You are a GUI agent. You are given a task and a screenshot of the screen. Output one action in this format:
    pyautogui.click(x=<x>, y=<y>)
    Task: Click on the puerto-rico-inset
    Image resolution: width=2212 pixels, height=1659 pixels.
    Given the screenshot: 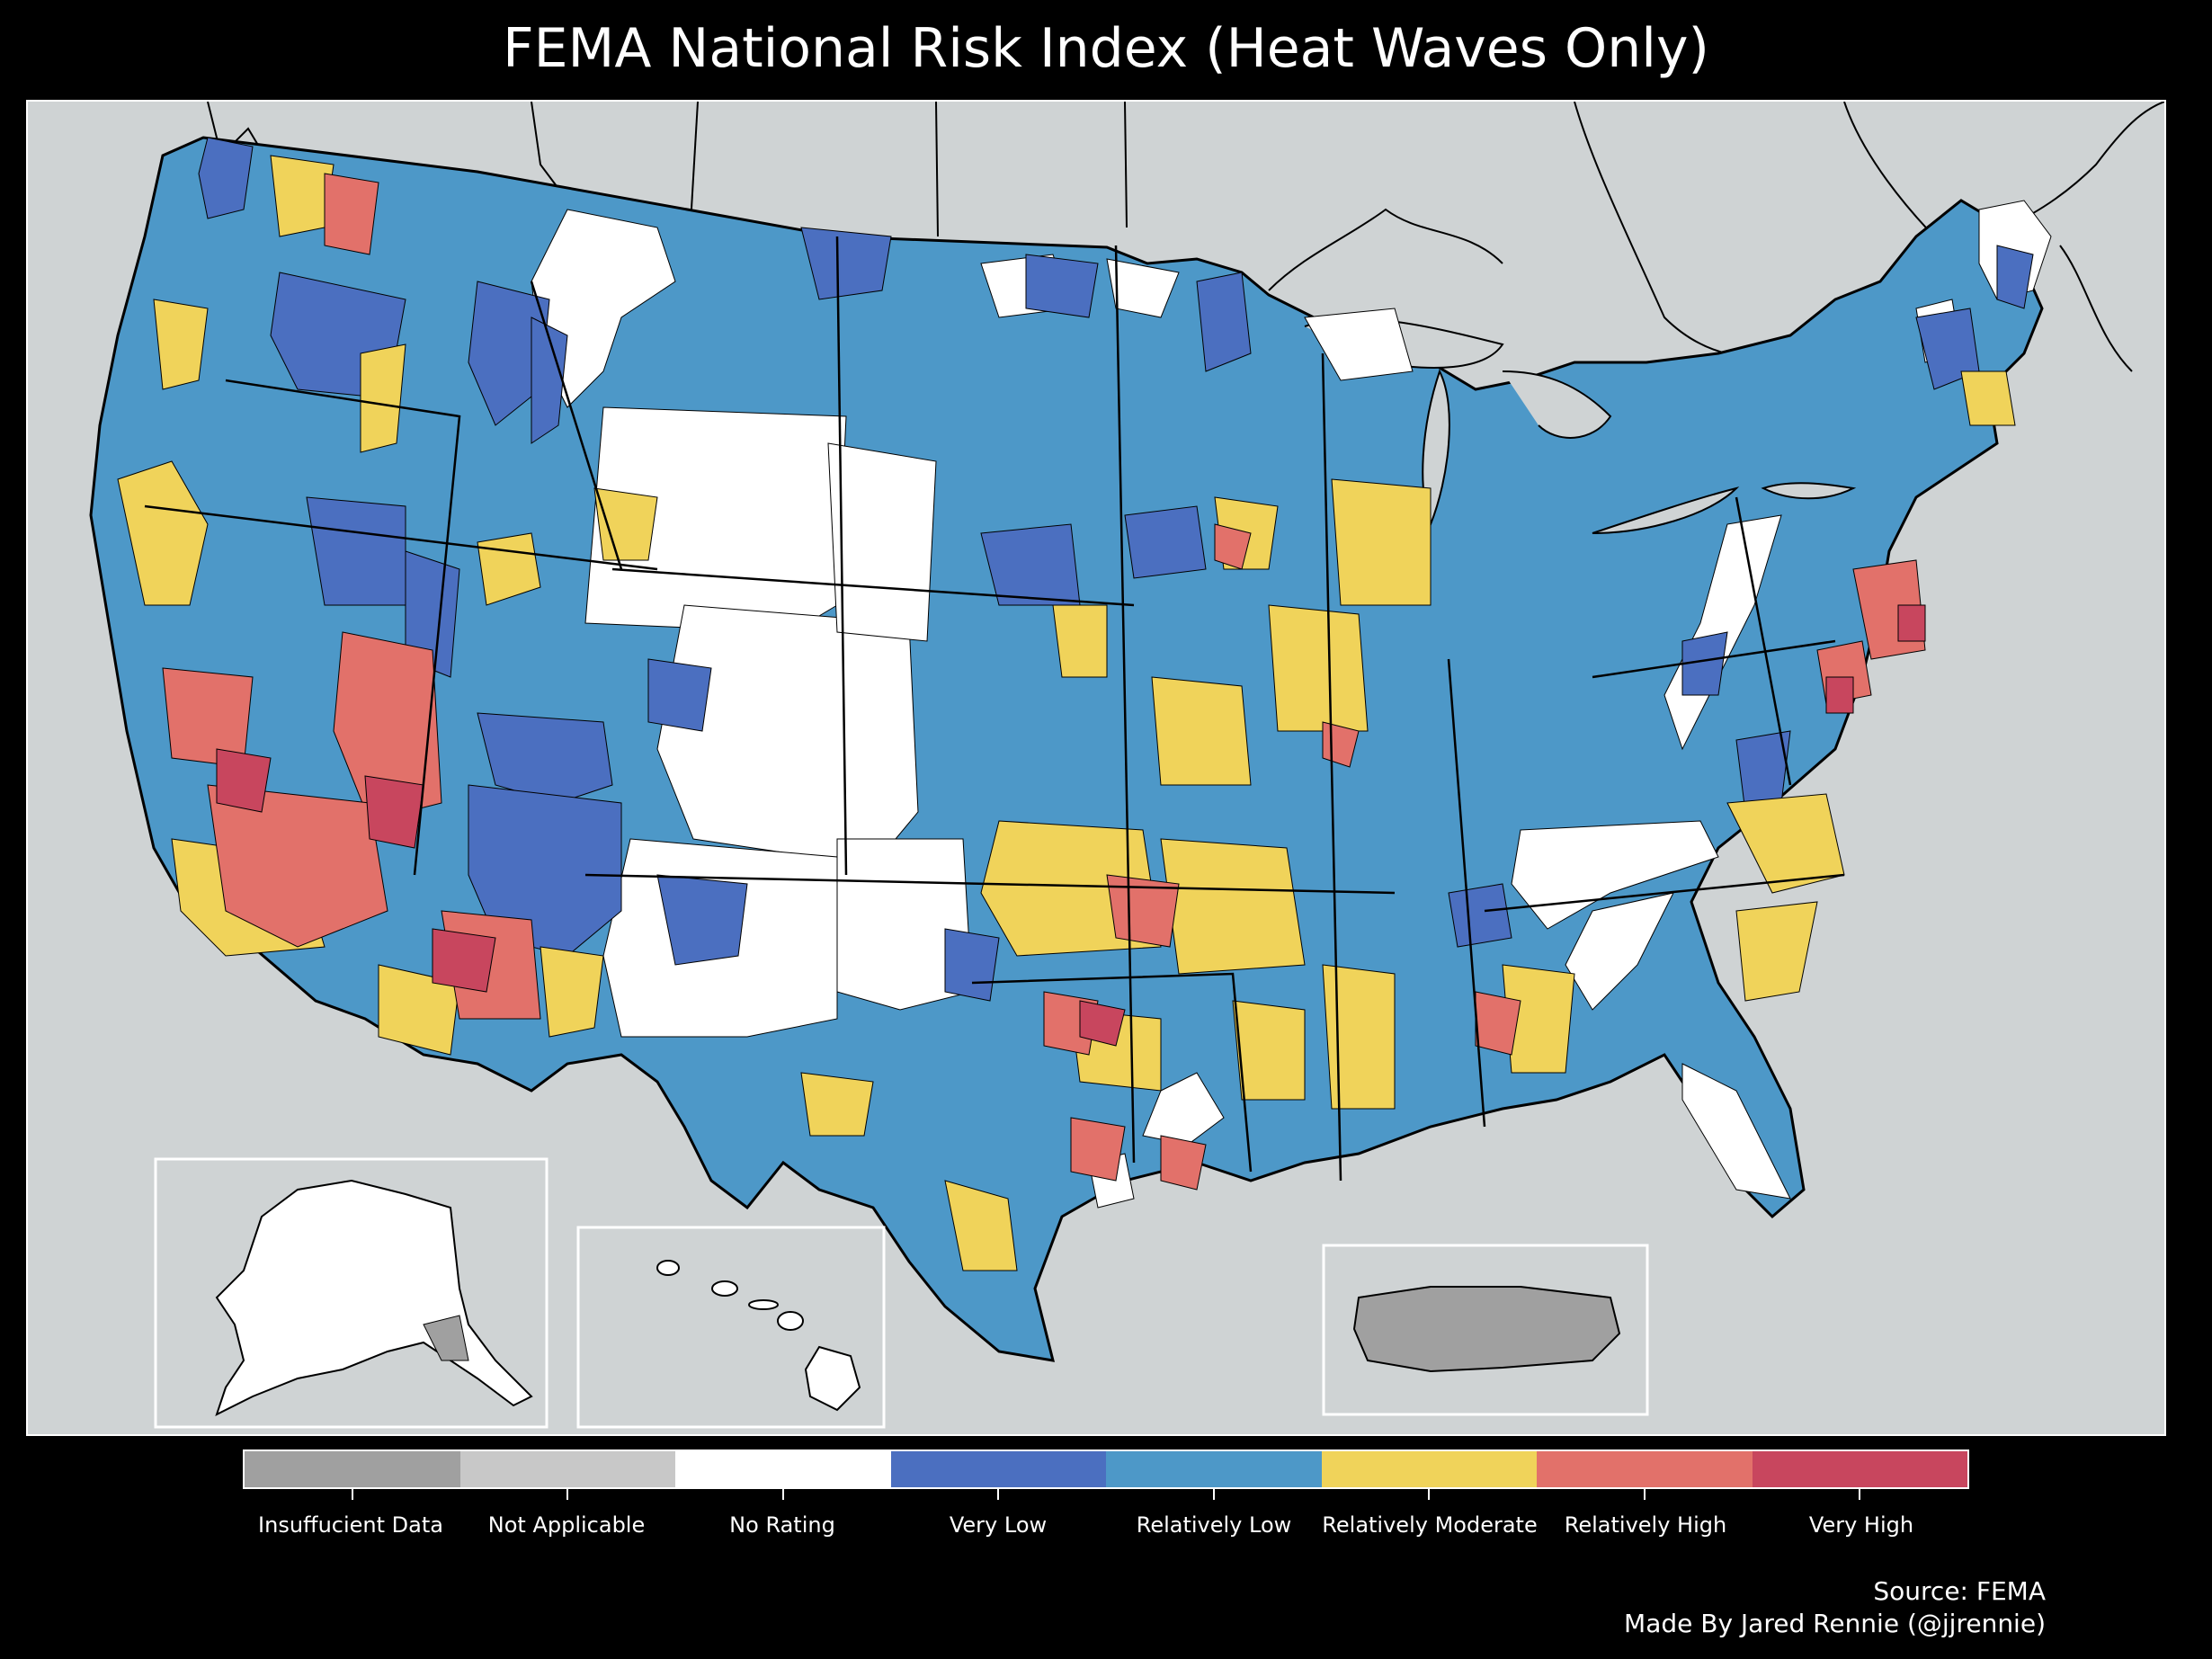 What is the action you would take?
    pyautogui.click(x=1485, y=1330)
    